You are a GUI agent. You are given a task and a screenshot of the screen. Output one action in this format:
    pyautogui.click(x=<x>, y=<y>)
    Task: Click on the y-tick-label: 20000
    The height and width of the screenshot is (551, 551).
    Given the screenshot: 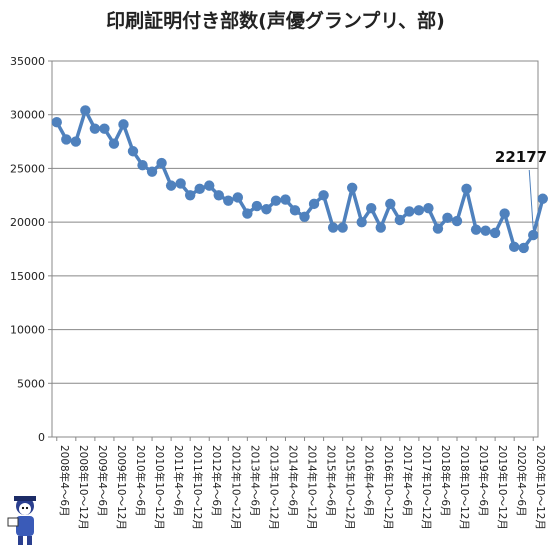 What is the action you would take?
    pyautogui.click(x=27, y=222)
    